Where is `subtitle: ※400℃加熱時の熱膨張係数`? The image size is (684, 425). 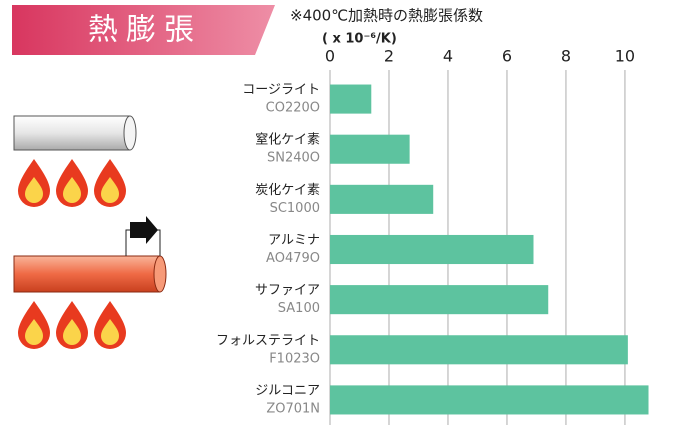
subtitle: ※400℃加熱時の熱膨張係数 is located at coordinates (386, 16).